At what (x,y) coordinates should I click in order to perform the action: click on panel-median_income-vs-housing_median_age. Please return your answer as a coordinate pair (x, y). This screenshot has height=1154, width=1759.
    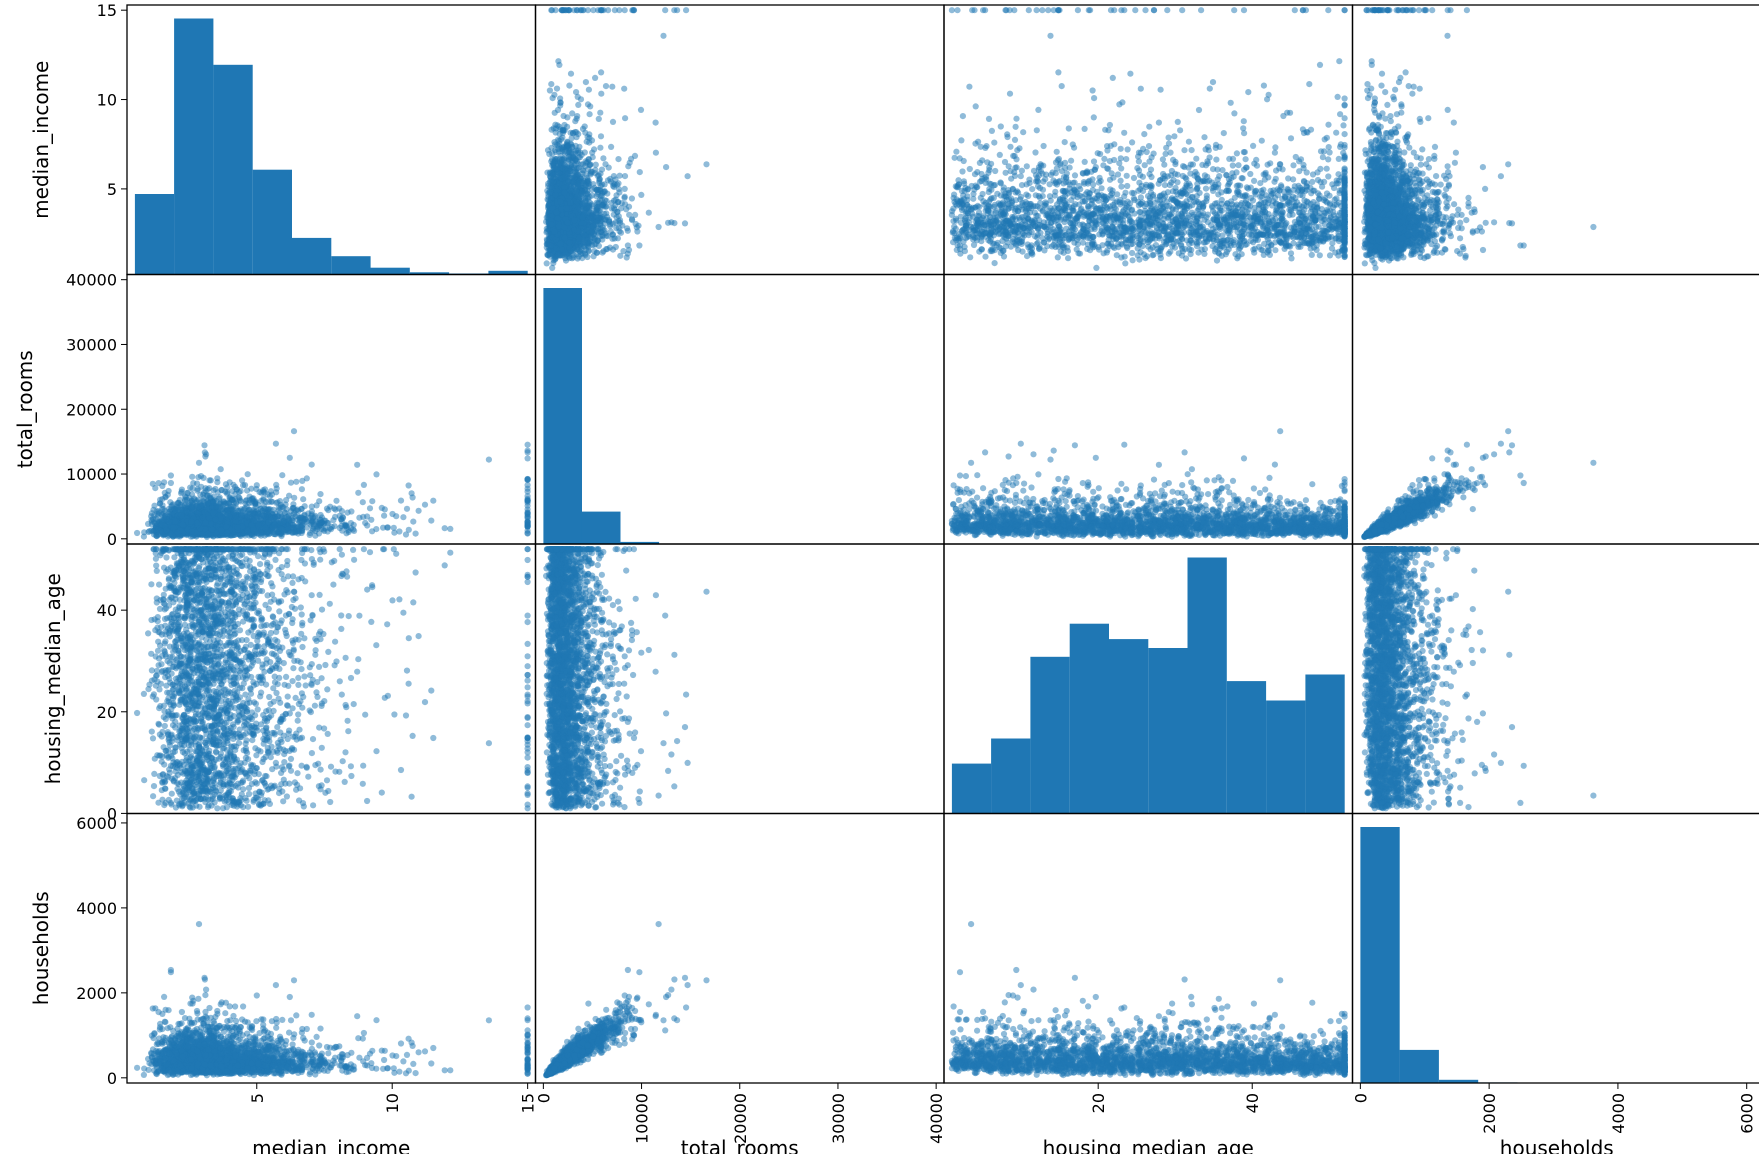
    Looking at the image, I should click on (1148, 140).